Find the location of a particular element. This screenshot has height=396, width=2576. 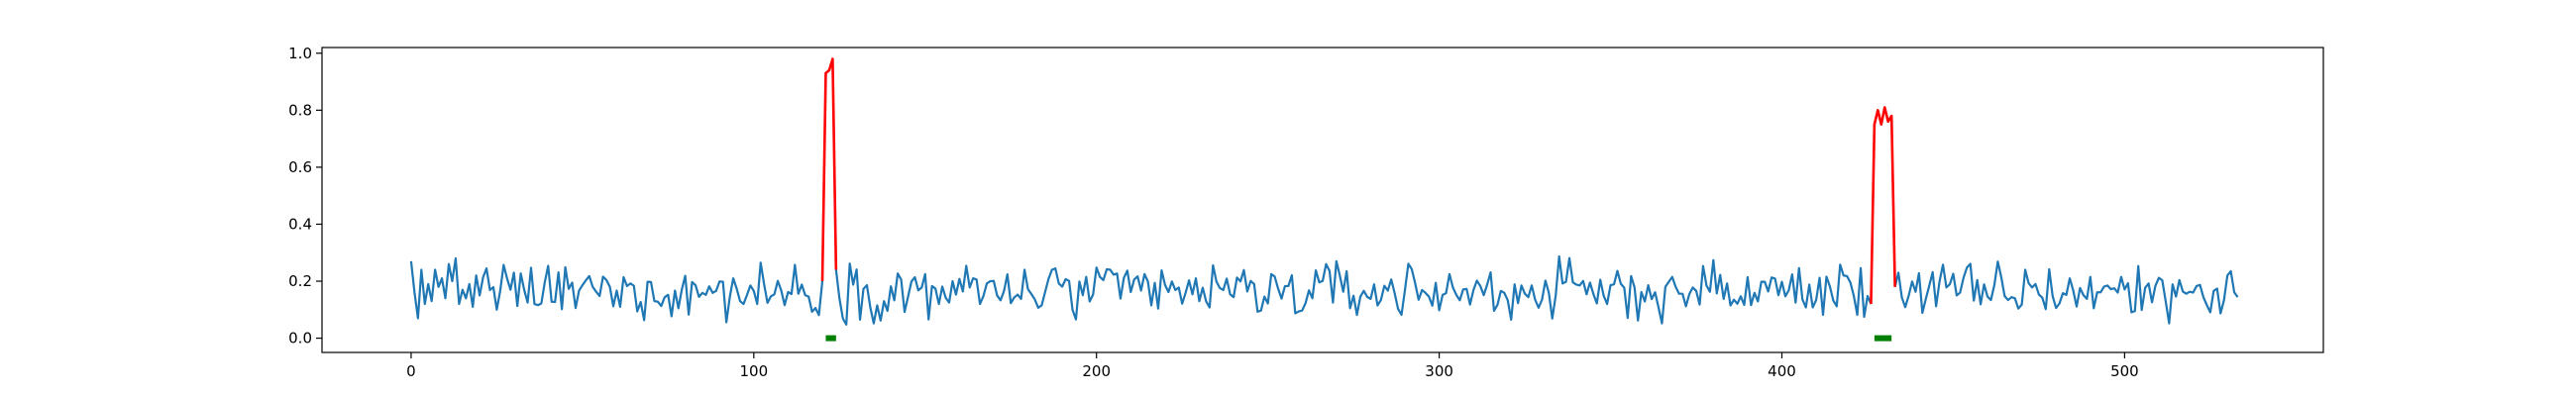

y-tick-label-2: 0.4 is located at coordinates (300, 224).